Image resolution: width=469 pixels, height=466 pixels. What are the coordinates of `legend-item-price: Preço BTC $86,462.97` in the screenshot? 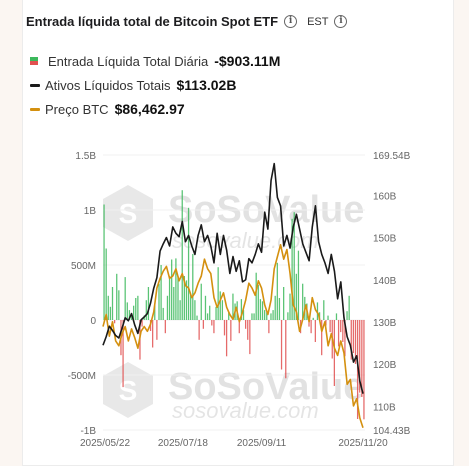 It's located at (155, 109).